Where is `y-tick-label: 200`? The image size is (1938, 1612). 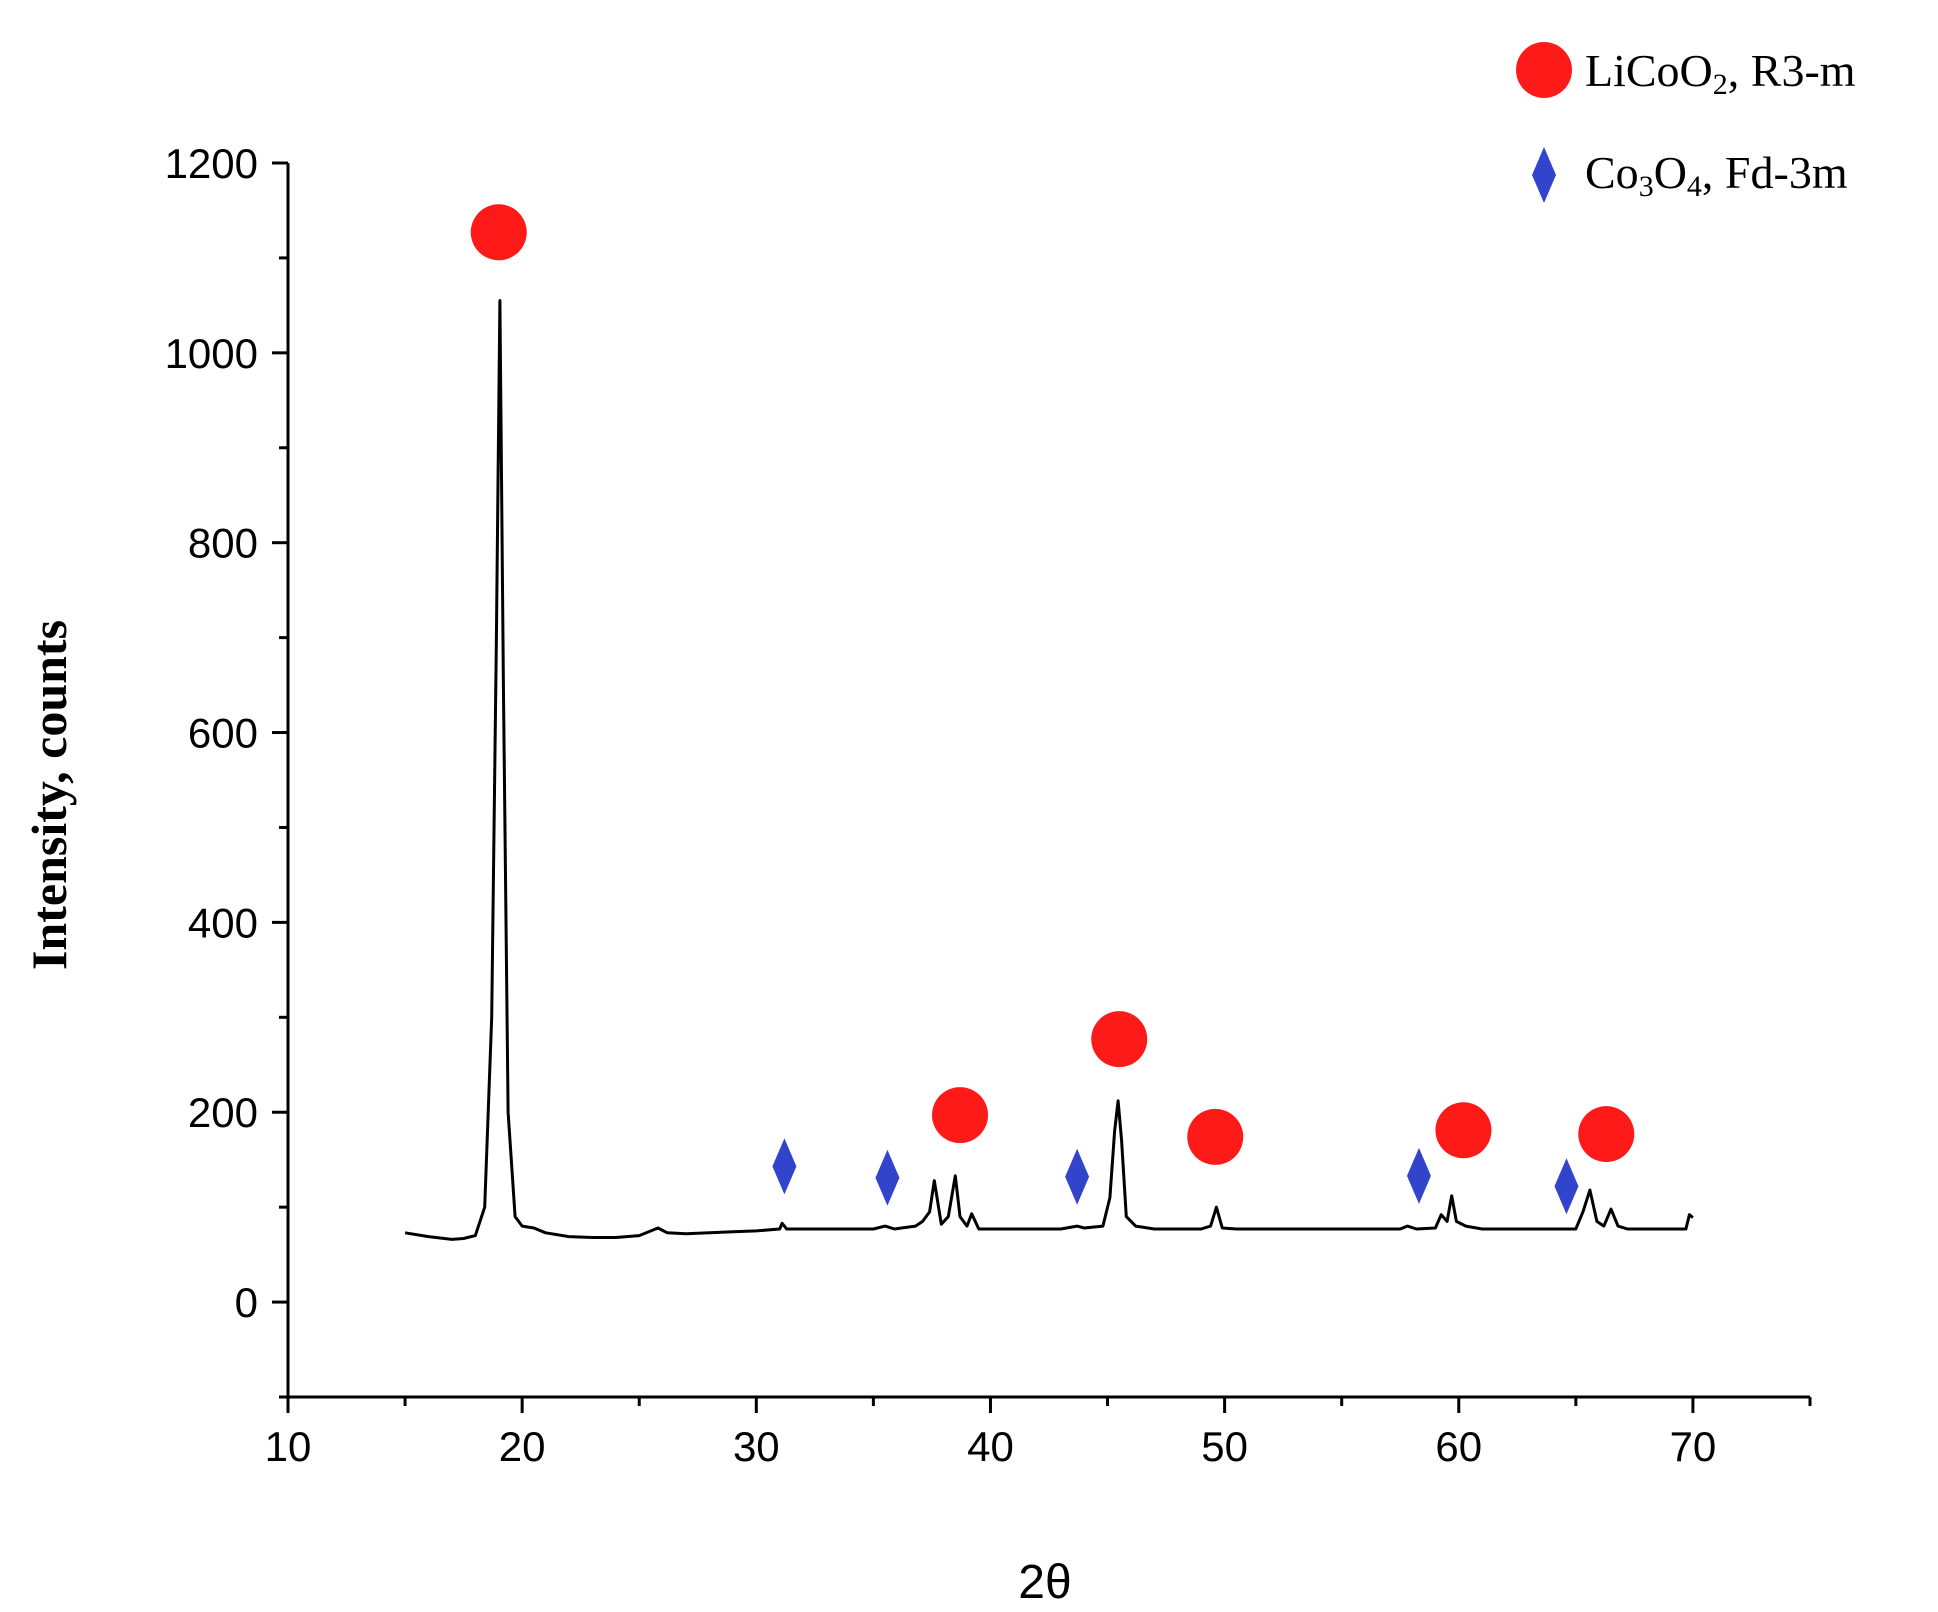
y-tick-label: 200 is located at coordinates (223, 1112).